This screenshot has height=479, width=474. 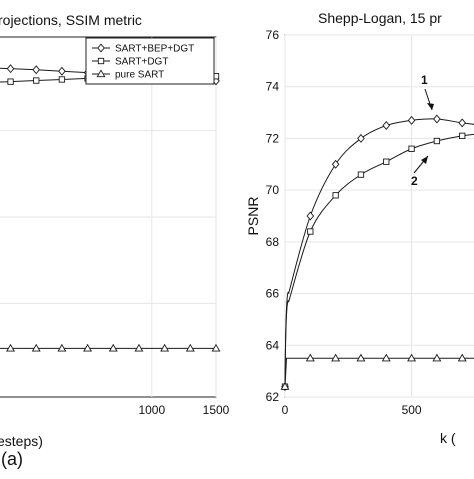 What do you see at coordinates (352, 410) in the screenshot?
I see `right-x-tick-labels: 0 500` at bounding box center [352, 410].